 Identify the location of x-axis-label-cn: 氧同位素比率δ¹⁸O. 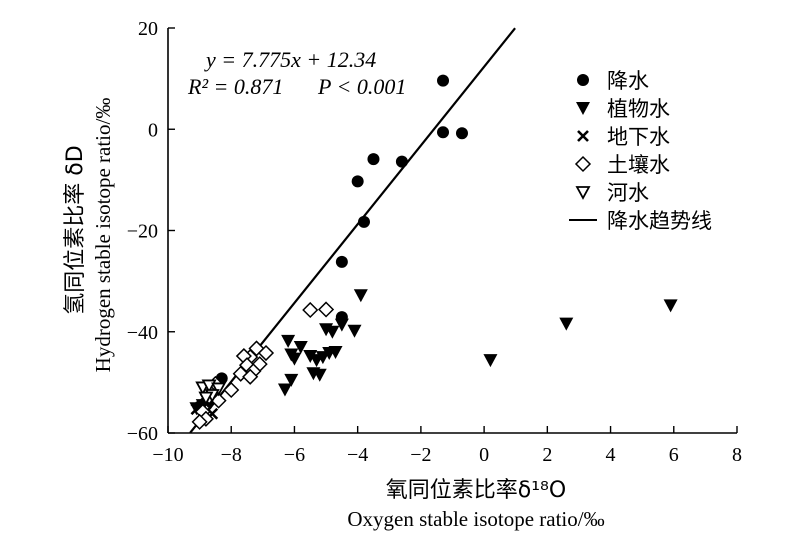
(476, 490).